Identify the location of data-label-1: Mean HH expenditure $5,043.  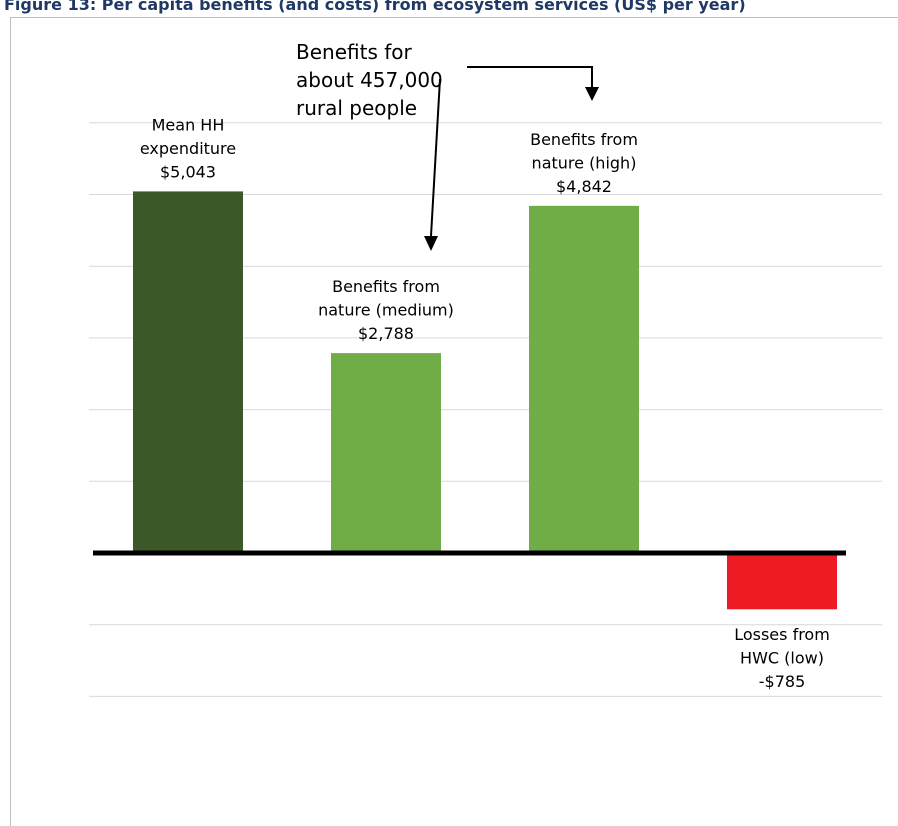
(188, 148).